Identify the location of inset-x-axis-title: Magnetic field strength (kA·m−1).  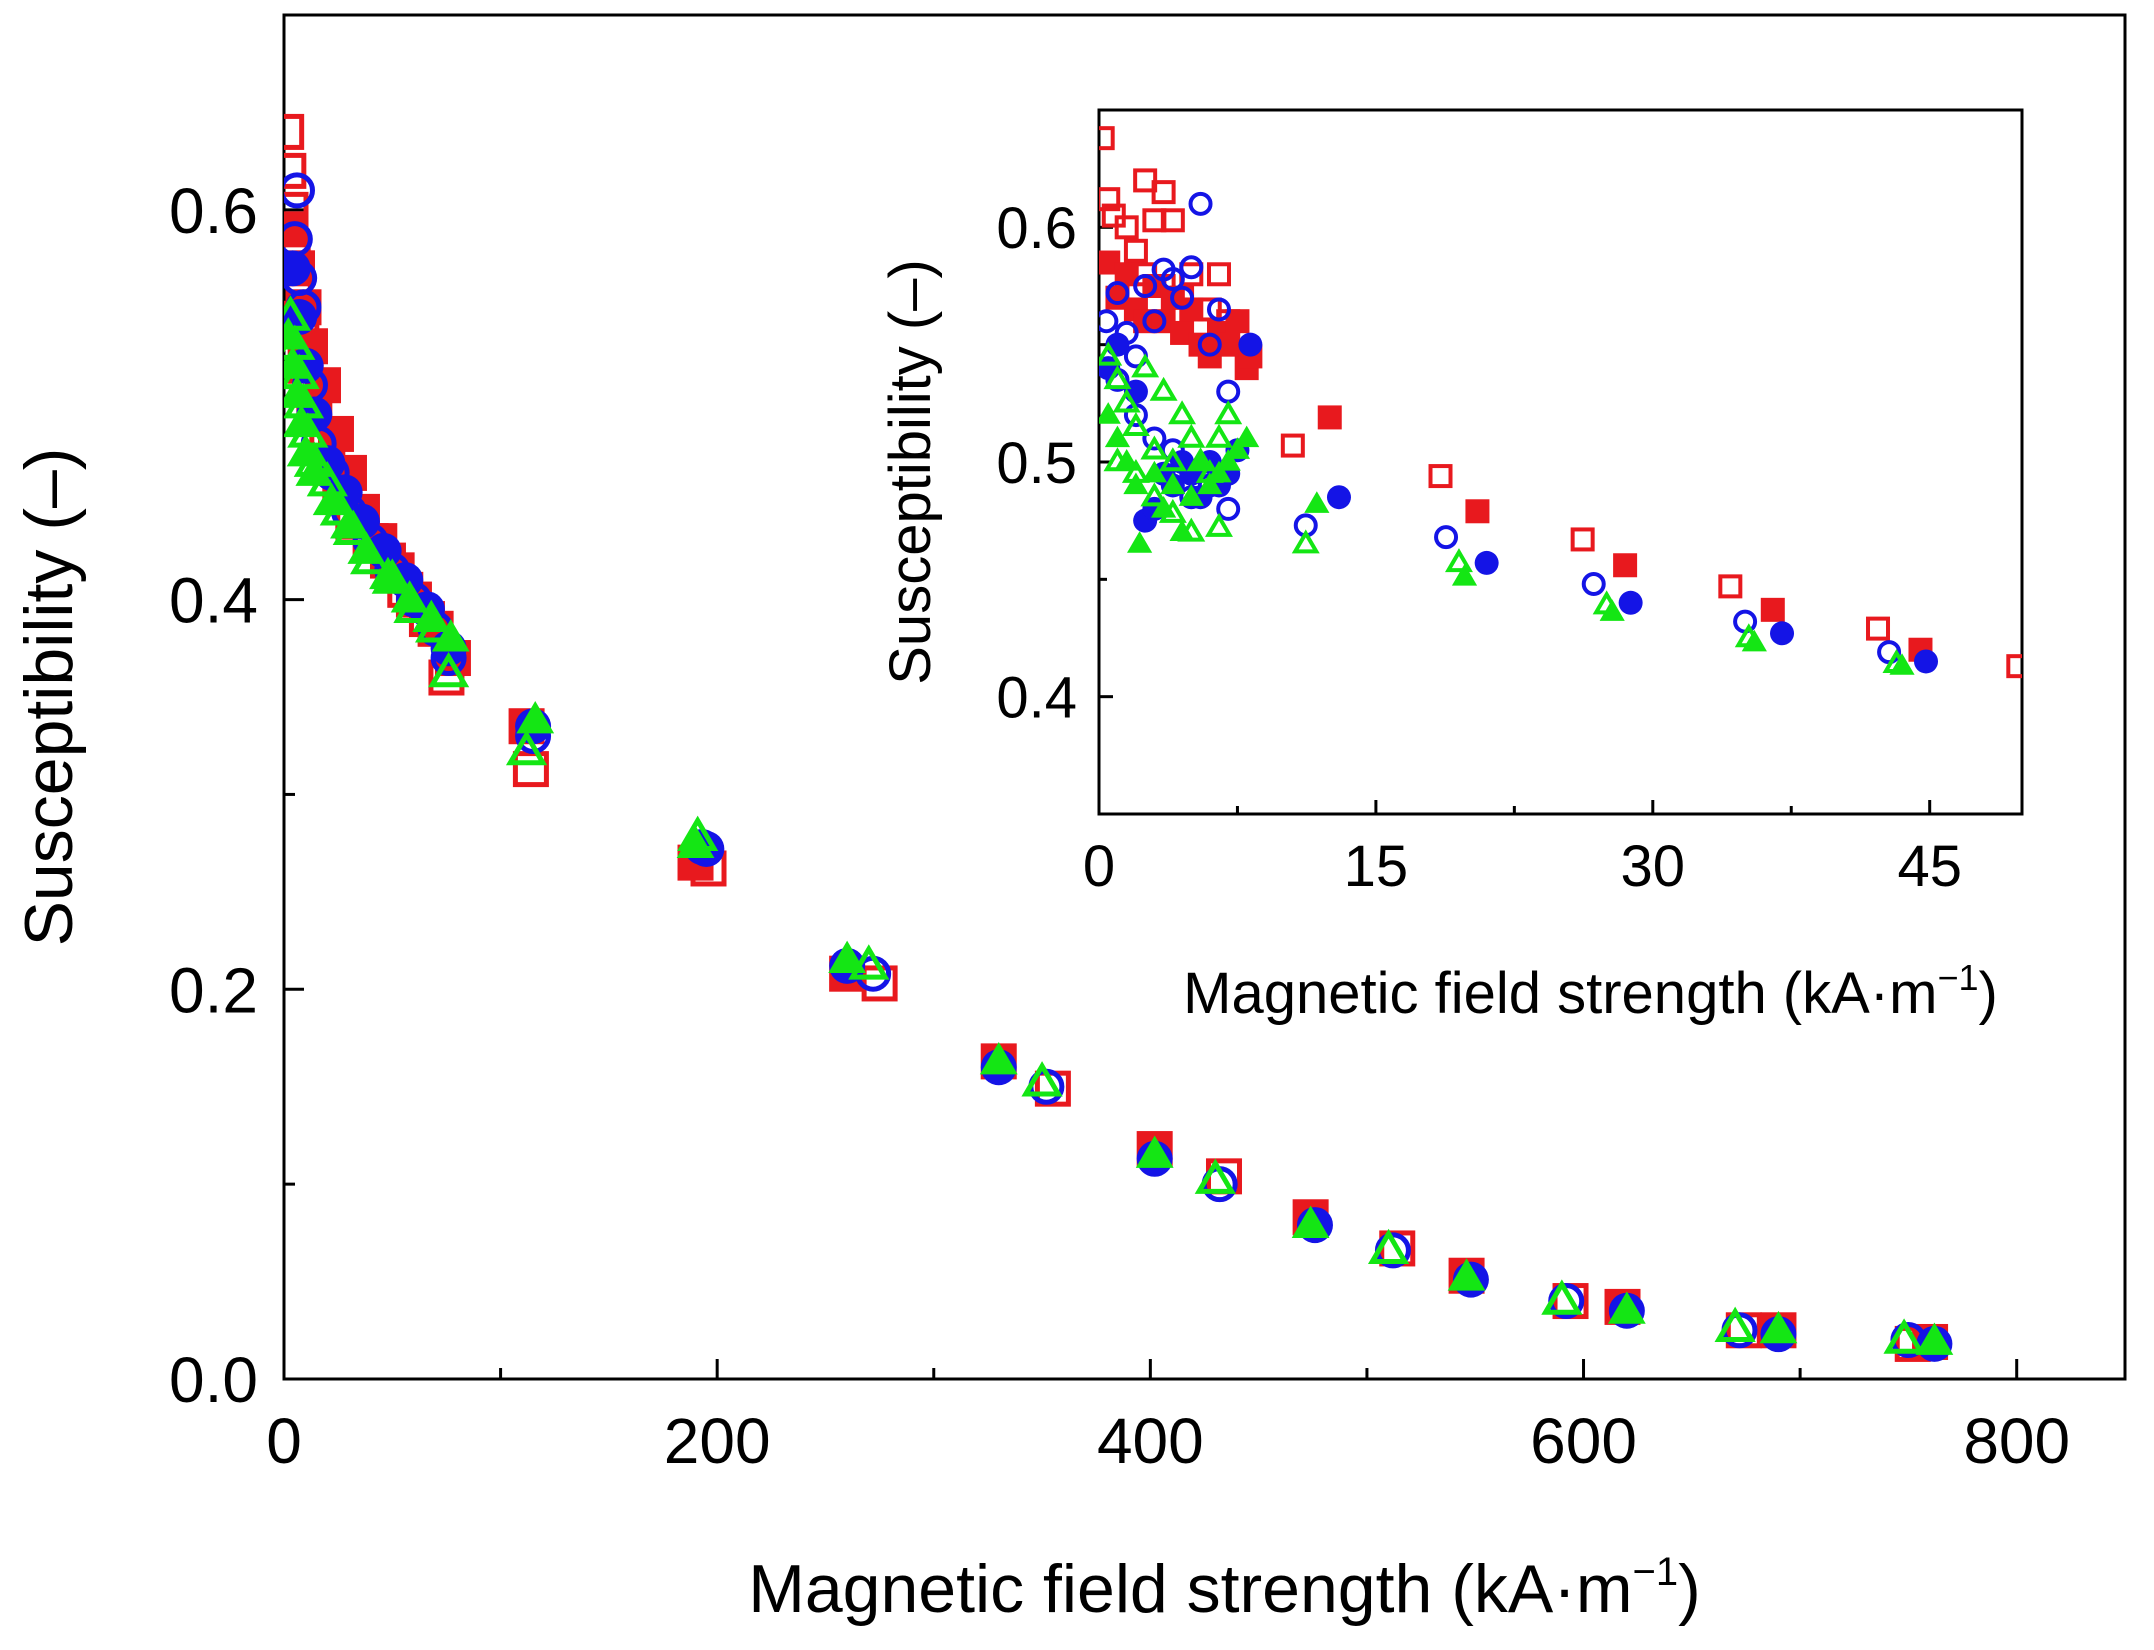
(1590, 991).